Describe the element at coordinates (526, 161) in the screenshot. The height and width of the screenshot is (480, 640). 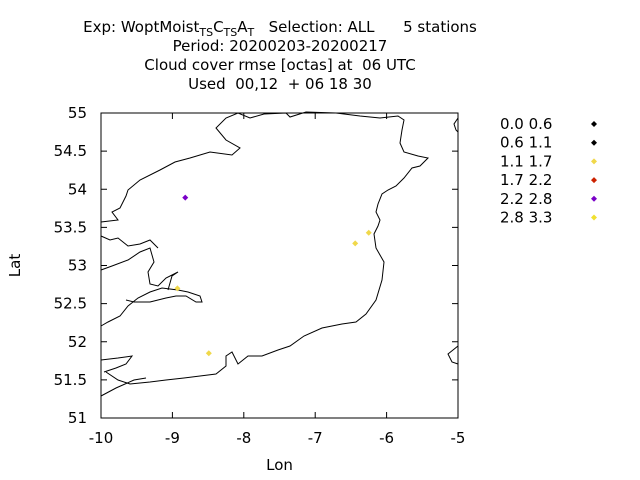
I see `legend-entry-label: 1.1 1.7` at that location.